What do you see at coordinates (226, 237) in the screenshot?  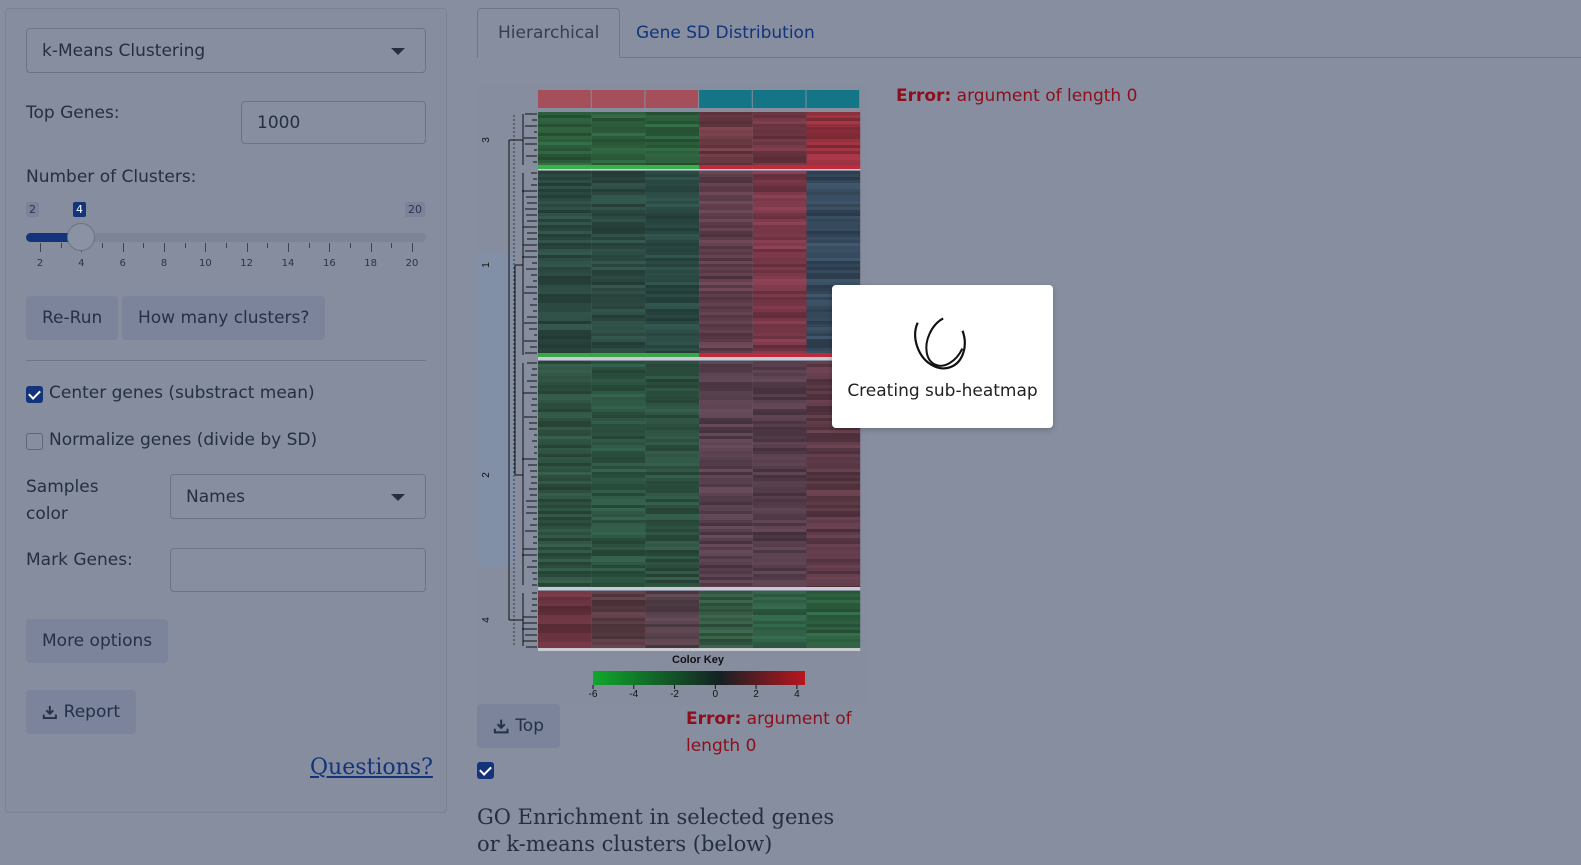 I see `cluster-slider-track` at bounding box center [226, 237].